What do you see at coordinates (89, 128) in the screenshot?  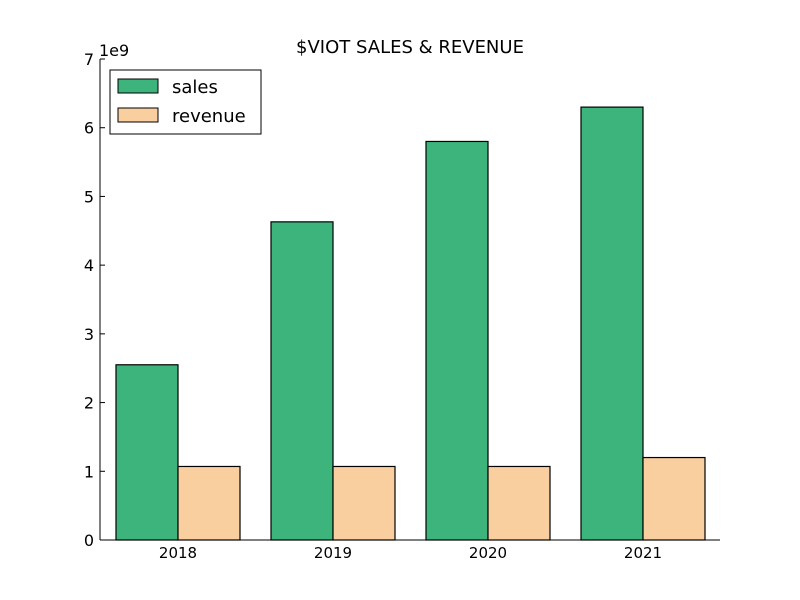 I see `y-tick-label: 6` at bounding box center [89, 128].